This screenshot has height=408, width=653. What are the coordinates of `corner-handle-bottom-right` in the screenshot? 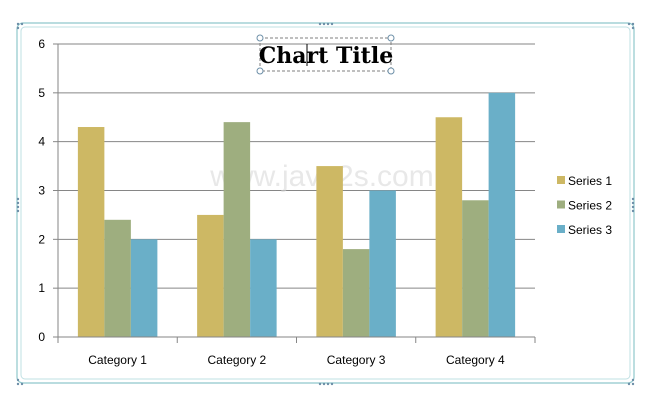 It's located at (631, 382).